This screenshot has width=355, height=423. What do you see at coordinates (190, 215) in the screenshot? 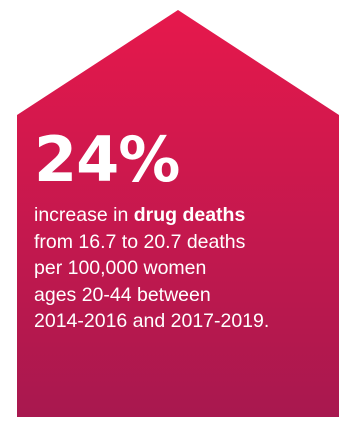
I see `description-highlight: drug deaths` at bounding box center [190, 215].